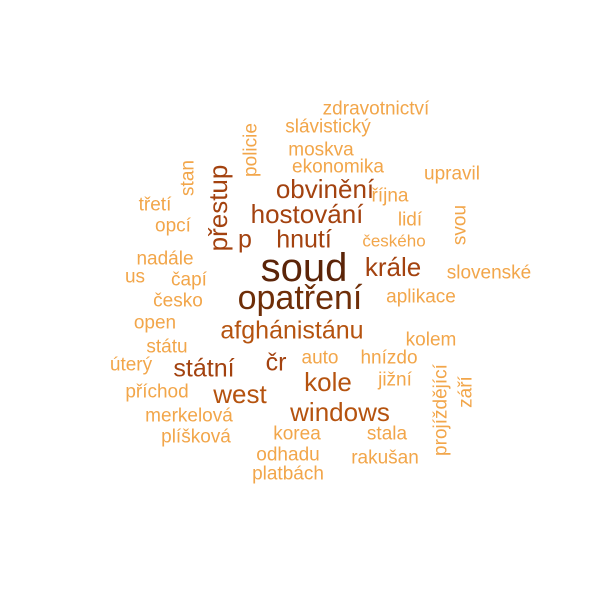  What do you see at coordinates (340, 412) in the screenshot?
I see `word-windows: windows` at bounding box center [340, 412].